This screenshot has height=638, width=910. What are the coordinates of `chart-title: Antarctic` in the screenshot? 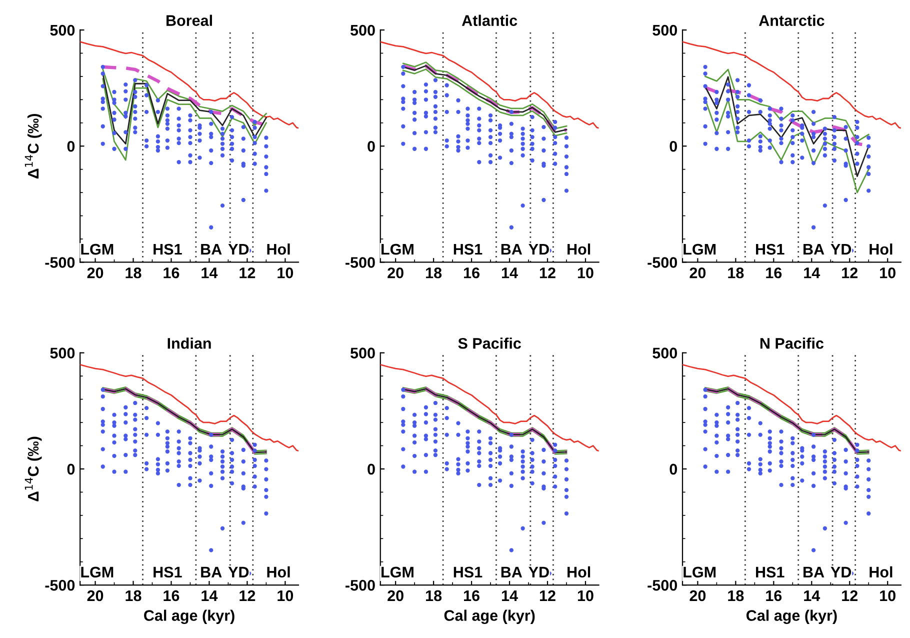 It's located at (791, 20).